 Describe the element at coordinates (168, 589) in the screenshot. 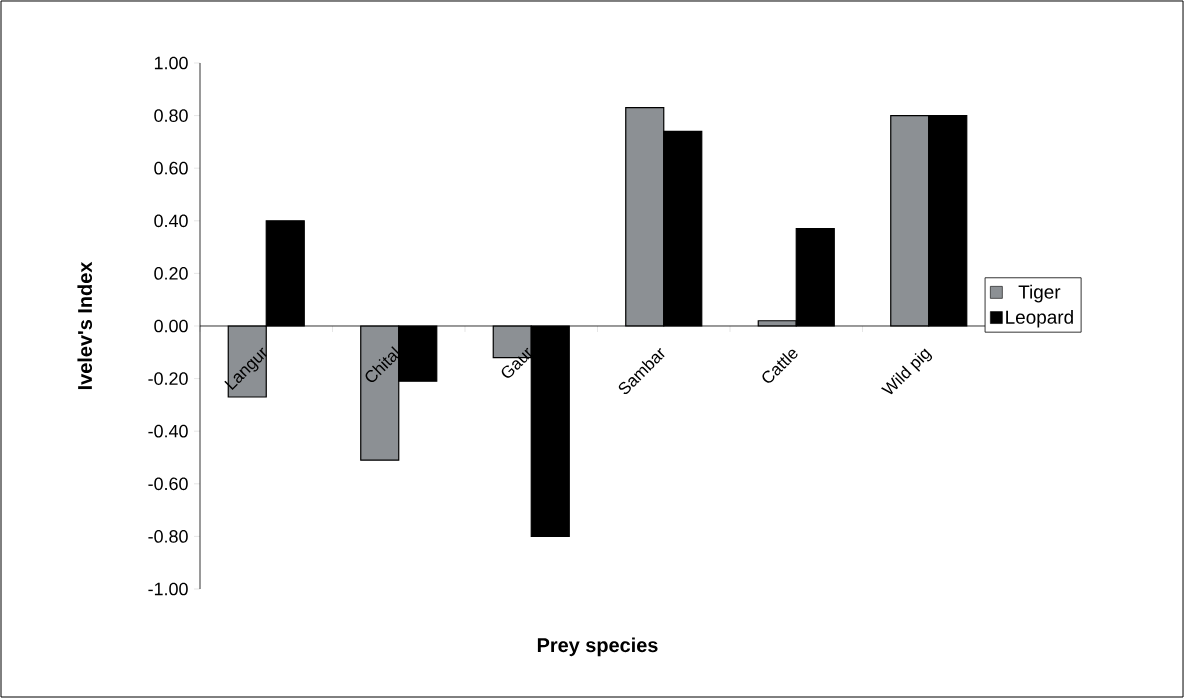

I see `y-tick-label: -1.00` at that location.